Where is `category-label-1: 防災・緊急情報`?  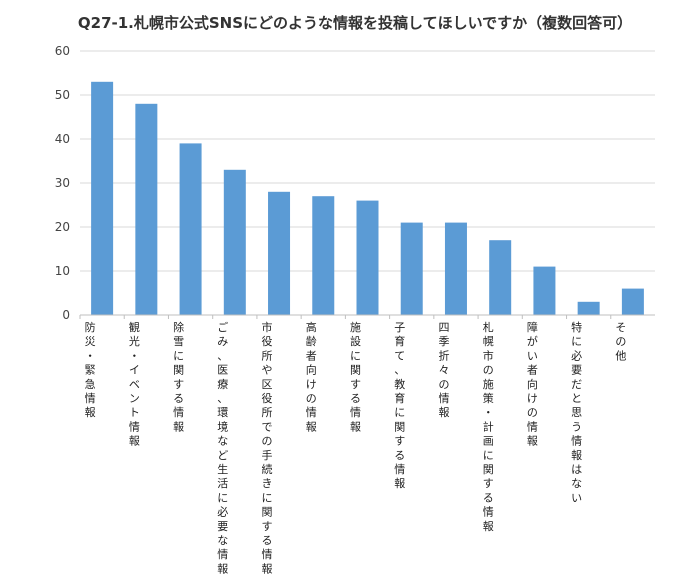 category-label-1: 防災・緊急情報 is located at coordinates (90, 369).